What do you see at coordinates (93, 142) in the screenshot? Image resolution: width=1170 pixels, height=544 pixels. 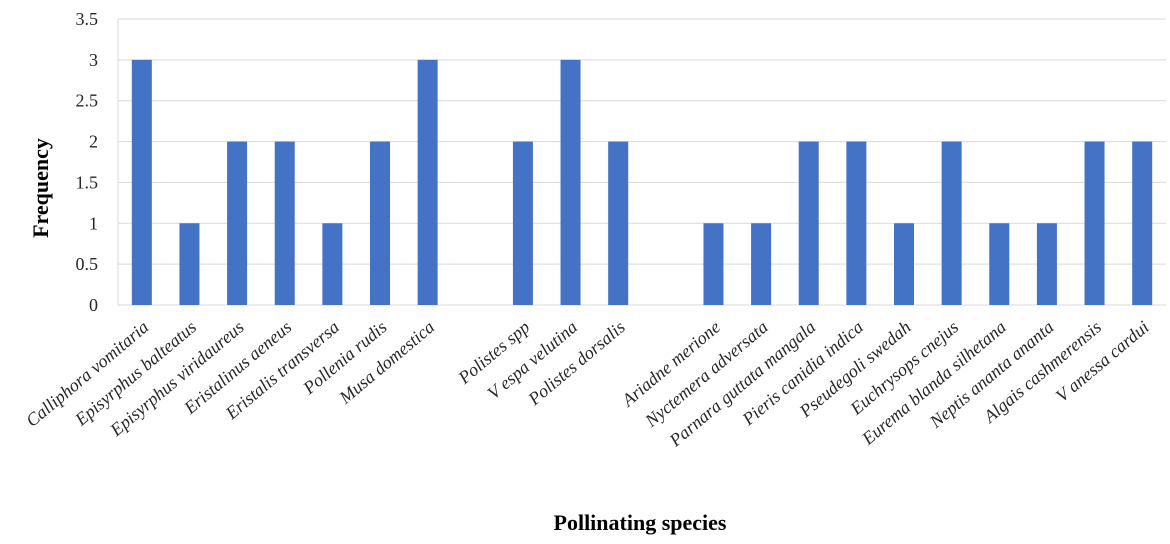 I see `y-tick-label: 2` at bounding box center [93, 142].